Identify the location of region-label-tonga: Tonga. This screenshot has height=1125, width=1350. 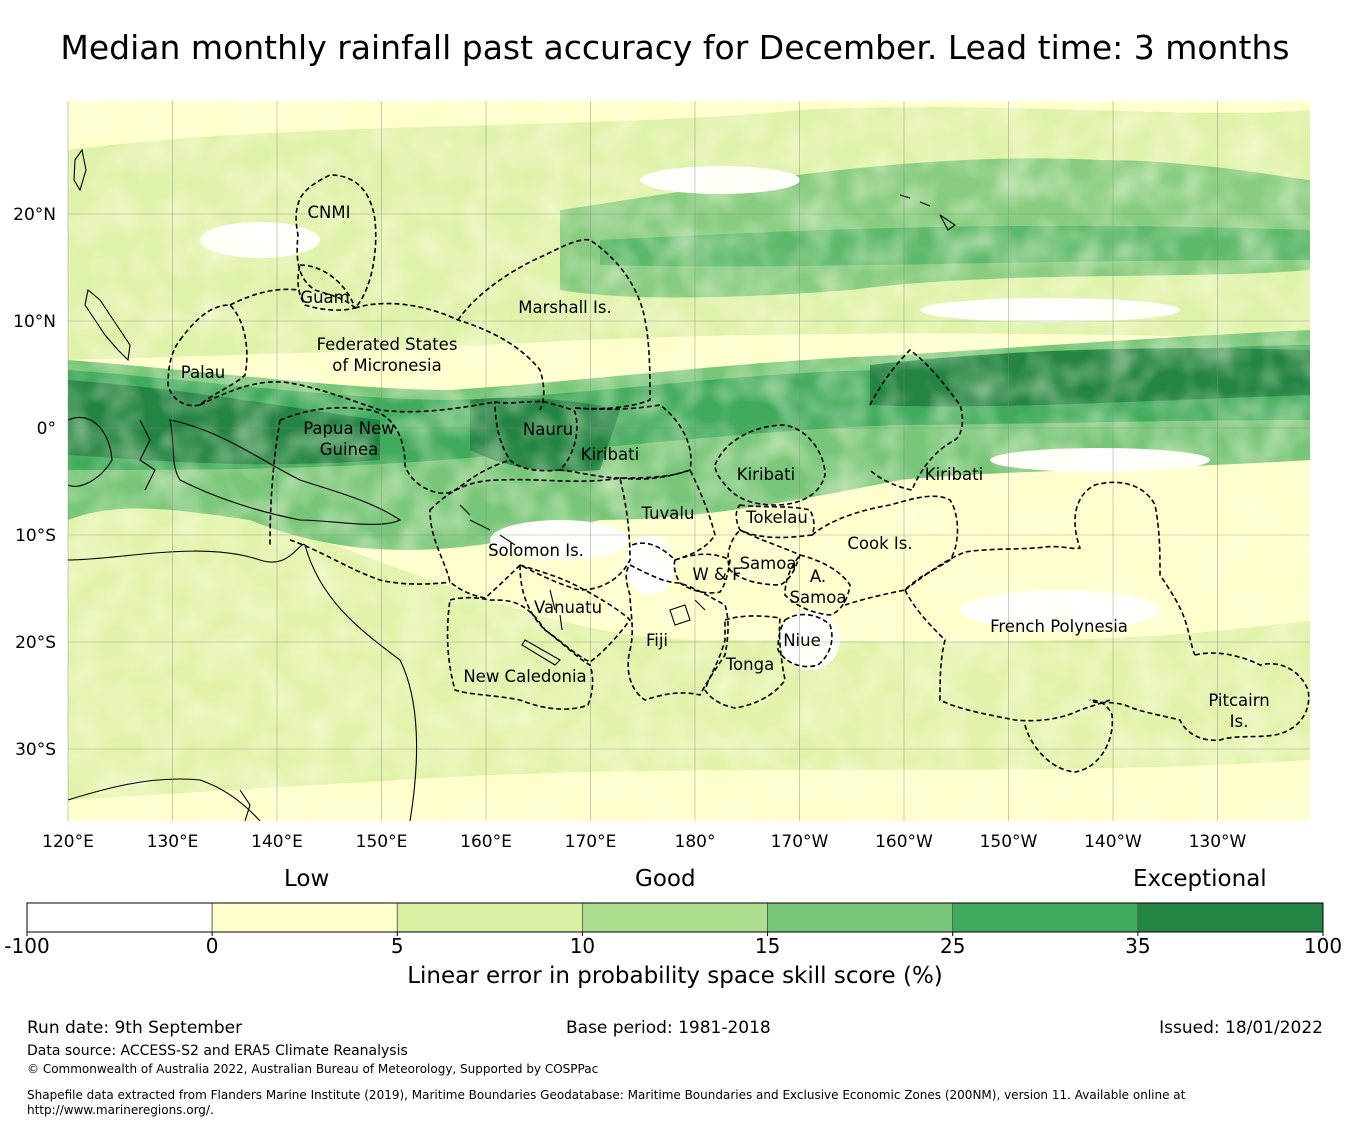
(749, 664).